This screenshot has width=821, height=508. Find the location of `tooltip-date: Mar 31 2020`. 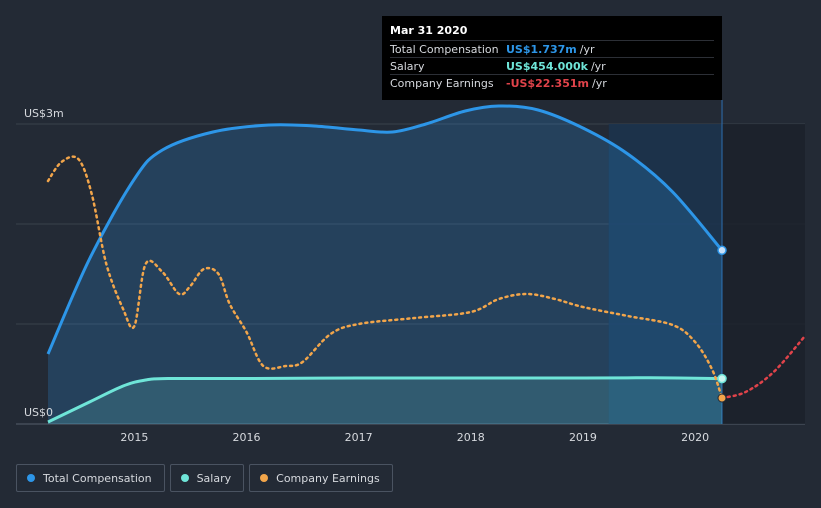

tooltip-date: Mar 31 2020 is located at coordinates (429, 30).